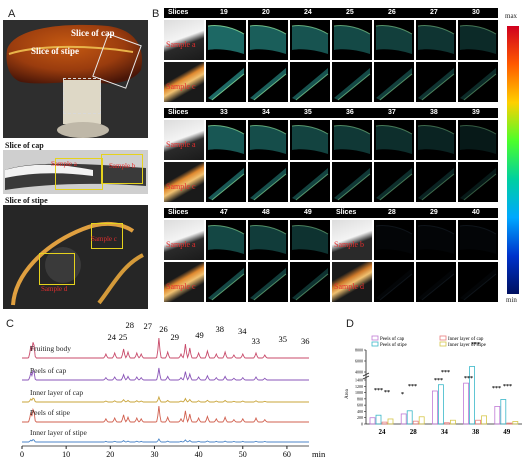 Image resolution: width=529 pixels, height=462 pixels. I want to click on slice-number-header: 40, so click(476, 212).